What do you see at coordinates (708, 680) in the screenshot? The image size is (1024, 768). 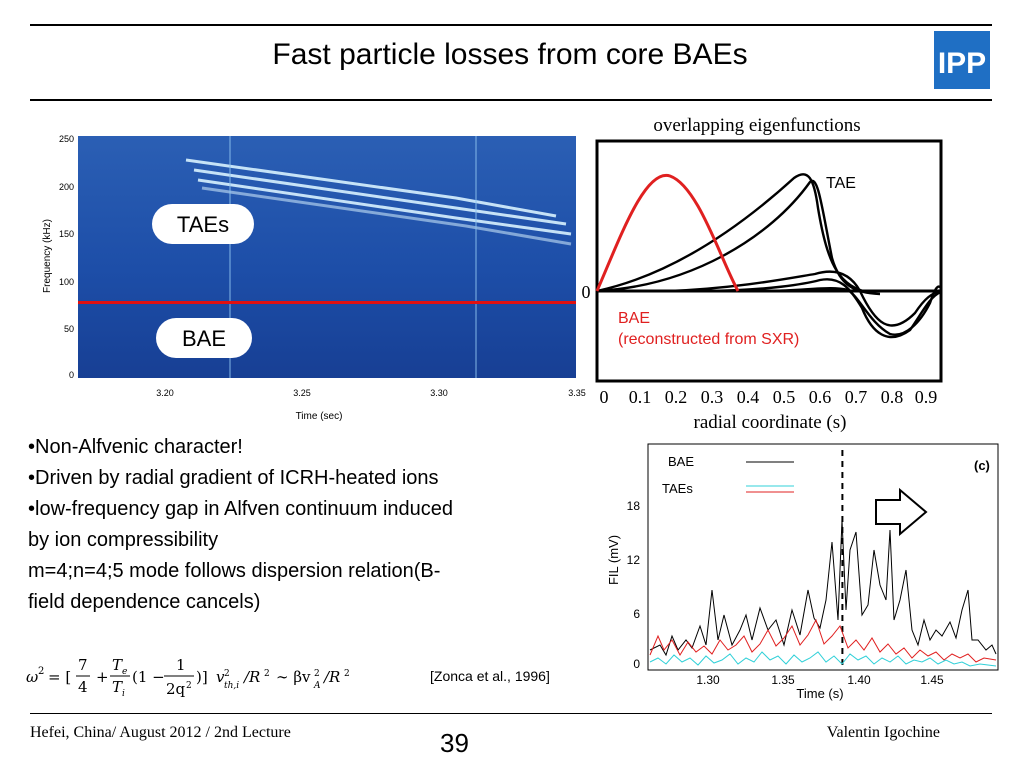 I see `fil-xtick: 1.30` at bounding box center [708, 680].